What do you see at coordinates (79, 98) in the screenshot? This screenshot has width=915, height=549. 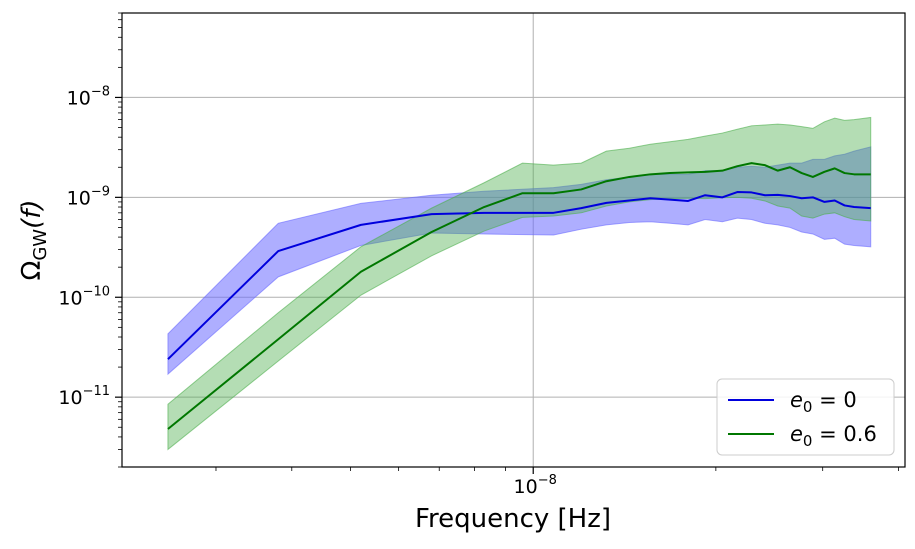 I see `y-tick-label-0-base: 10` at bounding box center [79, 98].